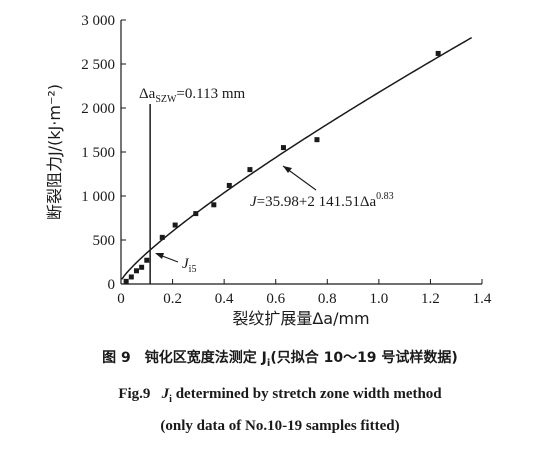 This screenshot has width=560, height=450. What do you see at coordinates (280, 426) in the screenshot?
I see `caption-english-line2: (only data of No.10-19 samples fitted)` at bounding box center [280, 426].